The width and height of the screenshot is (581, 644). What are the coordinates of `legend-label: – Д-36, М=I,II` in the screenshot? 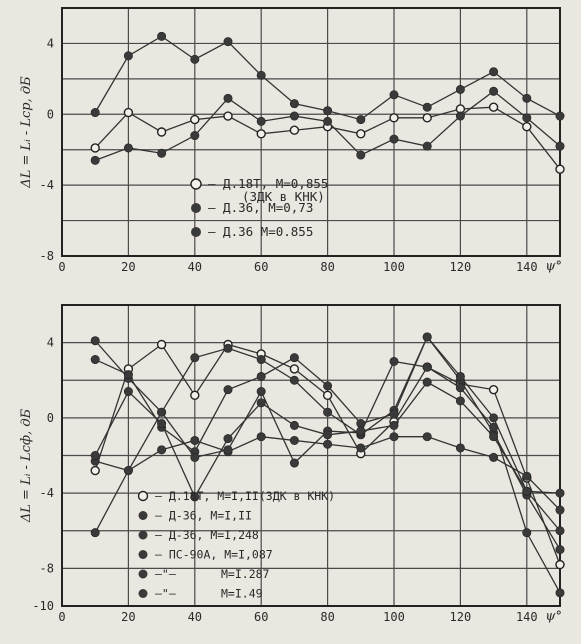 It's located at (203, 516).